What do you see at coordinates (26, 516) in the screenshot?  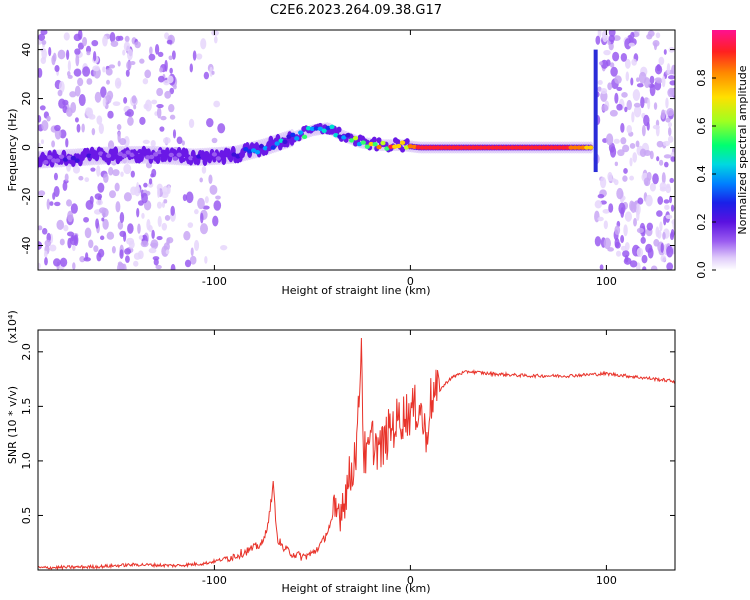 I see `y-tick-label: 0.5` at bounding box center [26, 516].